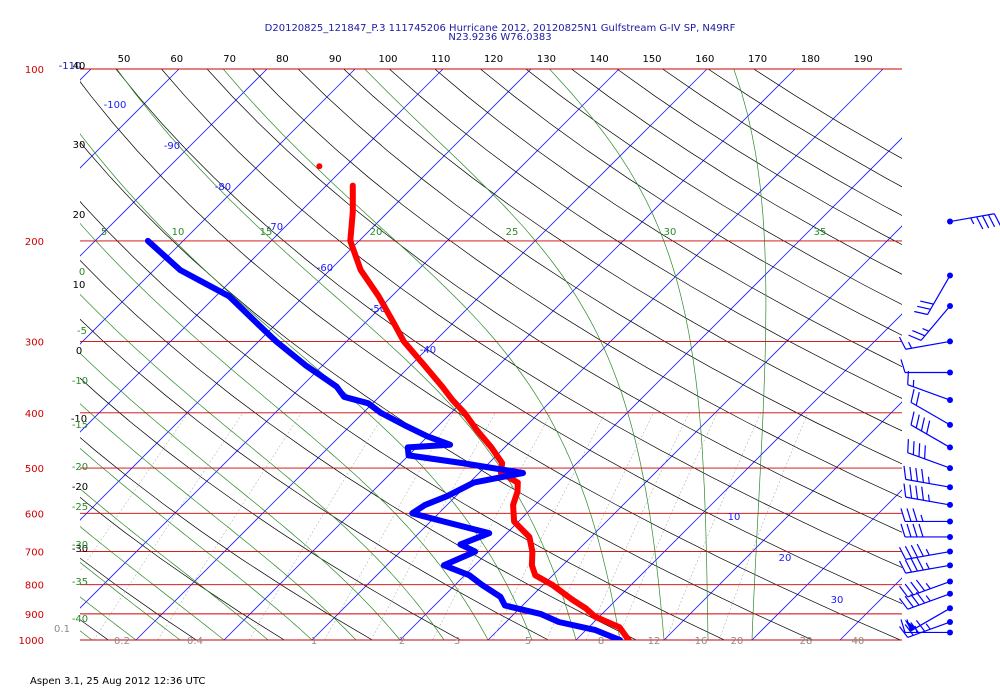 This screenshot has width=1000, height=700. Describe the element at coordinates (178, 232) in the screenshot. I see `moist-adiabat-label: 10` at that location.